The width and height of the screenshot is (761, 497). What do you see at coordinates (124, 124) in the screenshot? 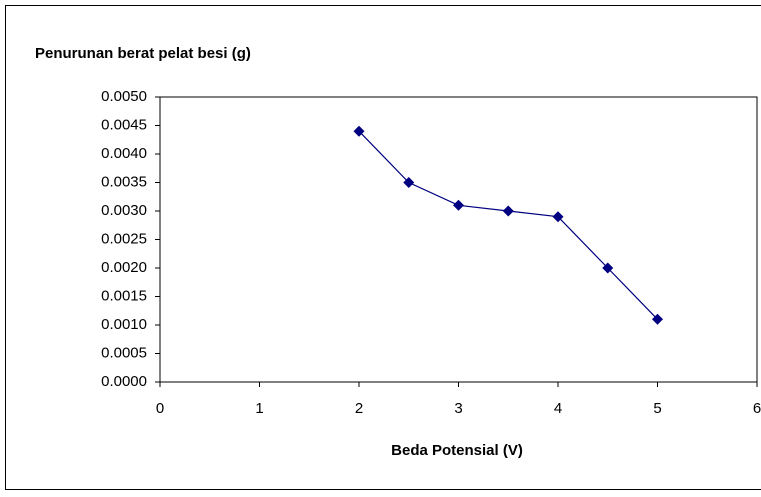
I see `y-tick-label: 0.0045` at bounding box center [124, 124].